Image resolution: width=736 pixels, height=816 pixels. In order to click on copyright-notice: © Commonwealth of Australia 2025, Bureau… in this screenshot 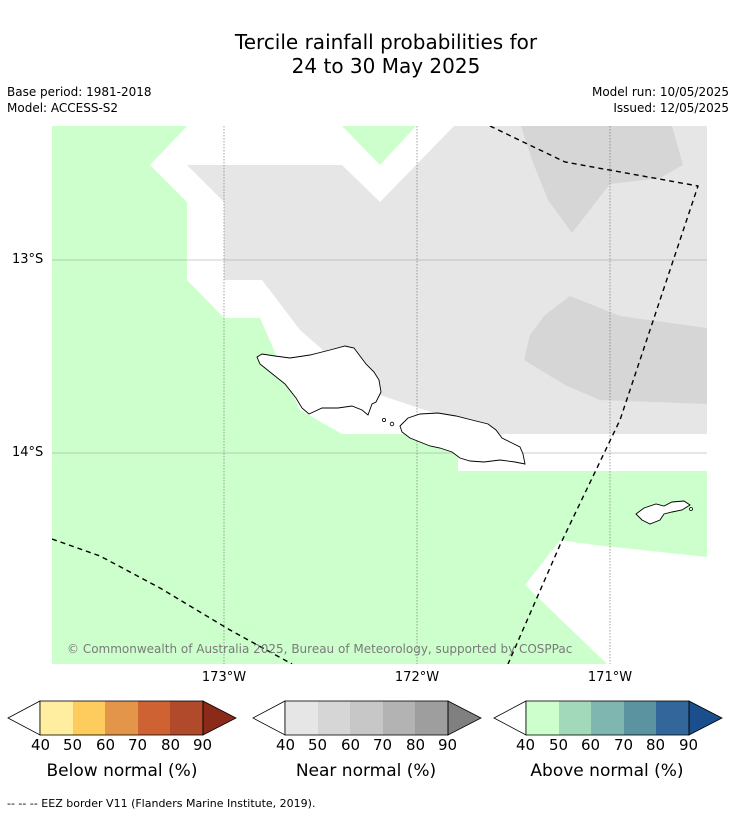, I will do `click(320, 649)`.